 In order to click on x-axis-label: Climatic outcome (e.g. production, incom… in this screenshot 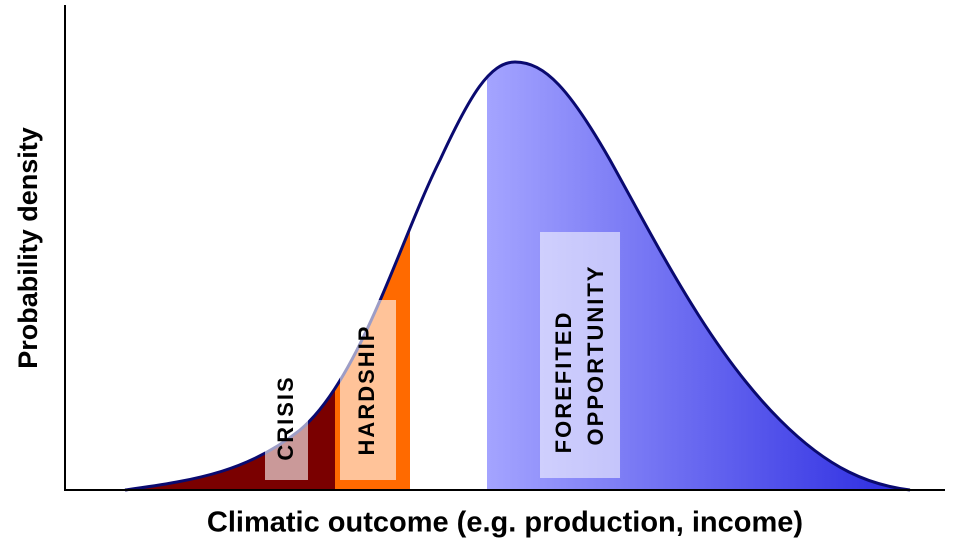, I will do `click(505, 523)`.